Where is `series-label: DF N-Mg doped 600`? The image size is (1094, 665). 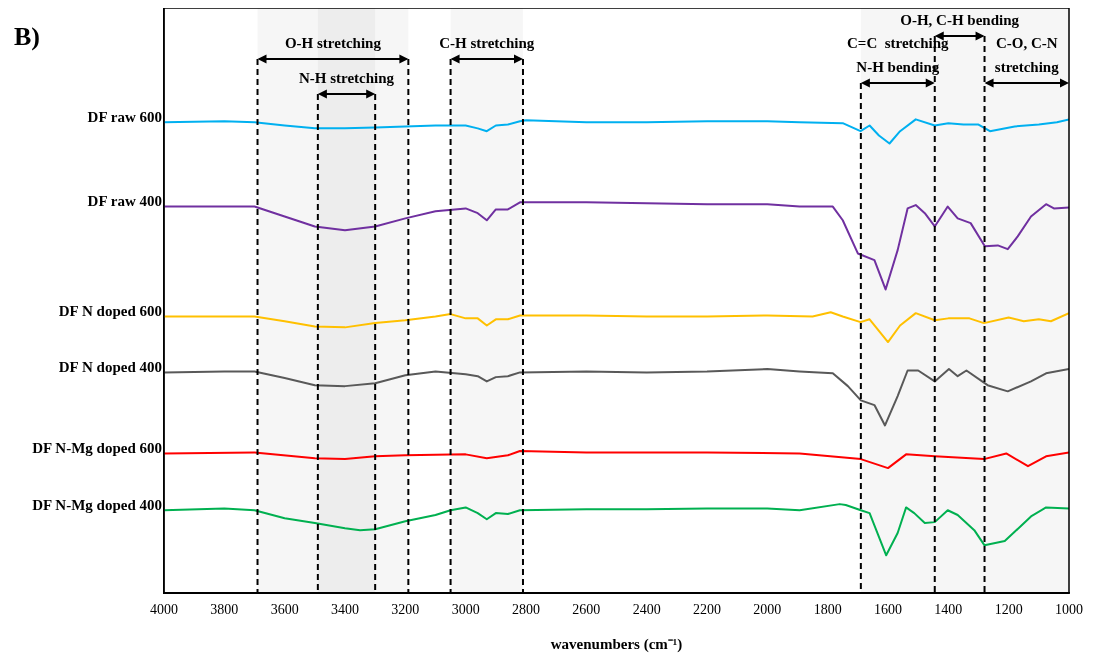
series-label: DF N-Mg doped 600 is located at coordinates (97, 448).